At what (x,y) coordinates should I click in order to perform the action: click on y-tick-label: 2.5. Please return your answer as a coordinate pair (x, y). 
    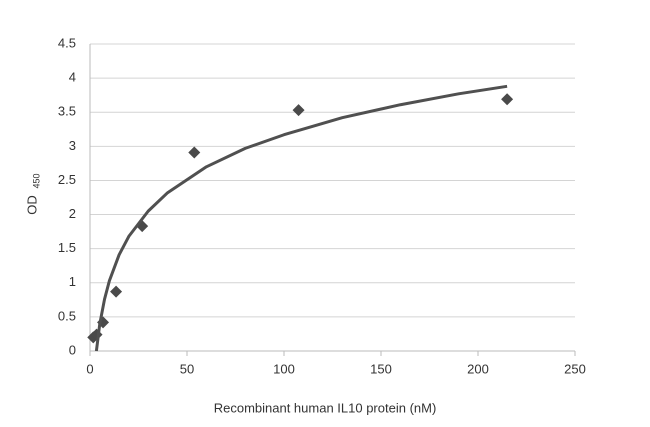
    Looking at the image, I should click on (67, 179).